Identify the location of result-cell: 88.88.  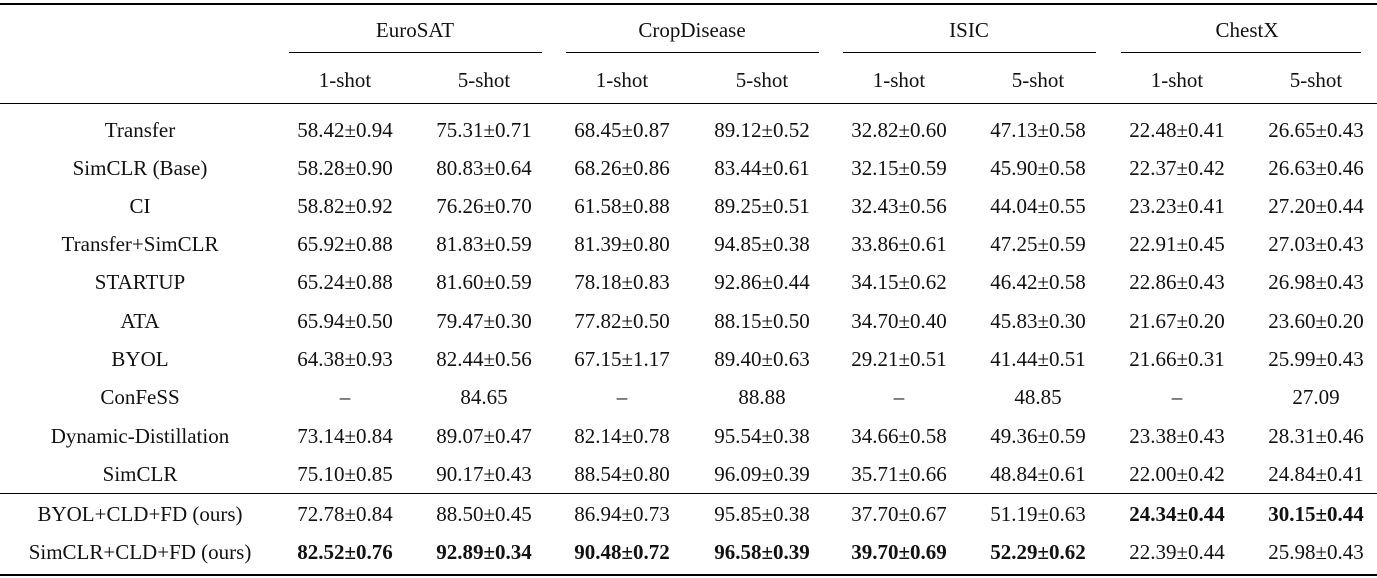
(762, 397).